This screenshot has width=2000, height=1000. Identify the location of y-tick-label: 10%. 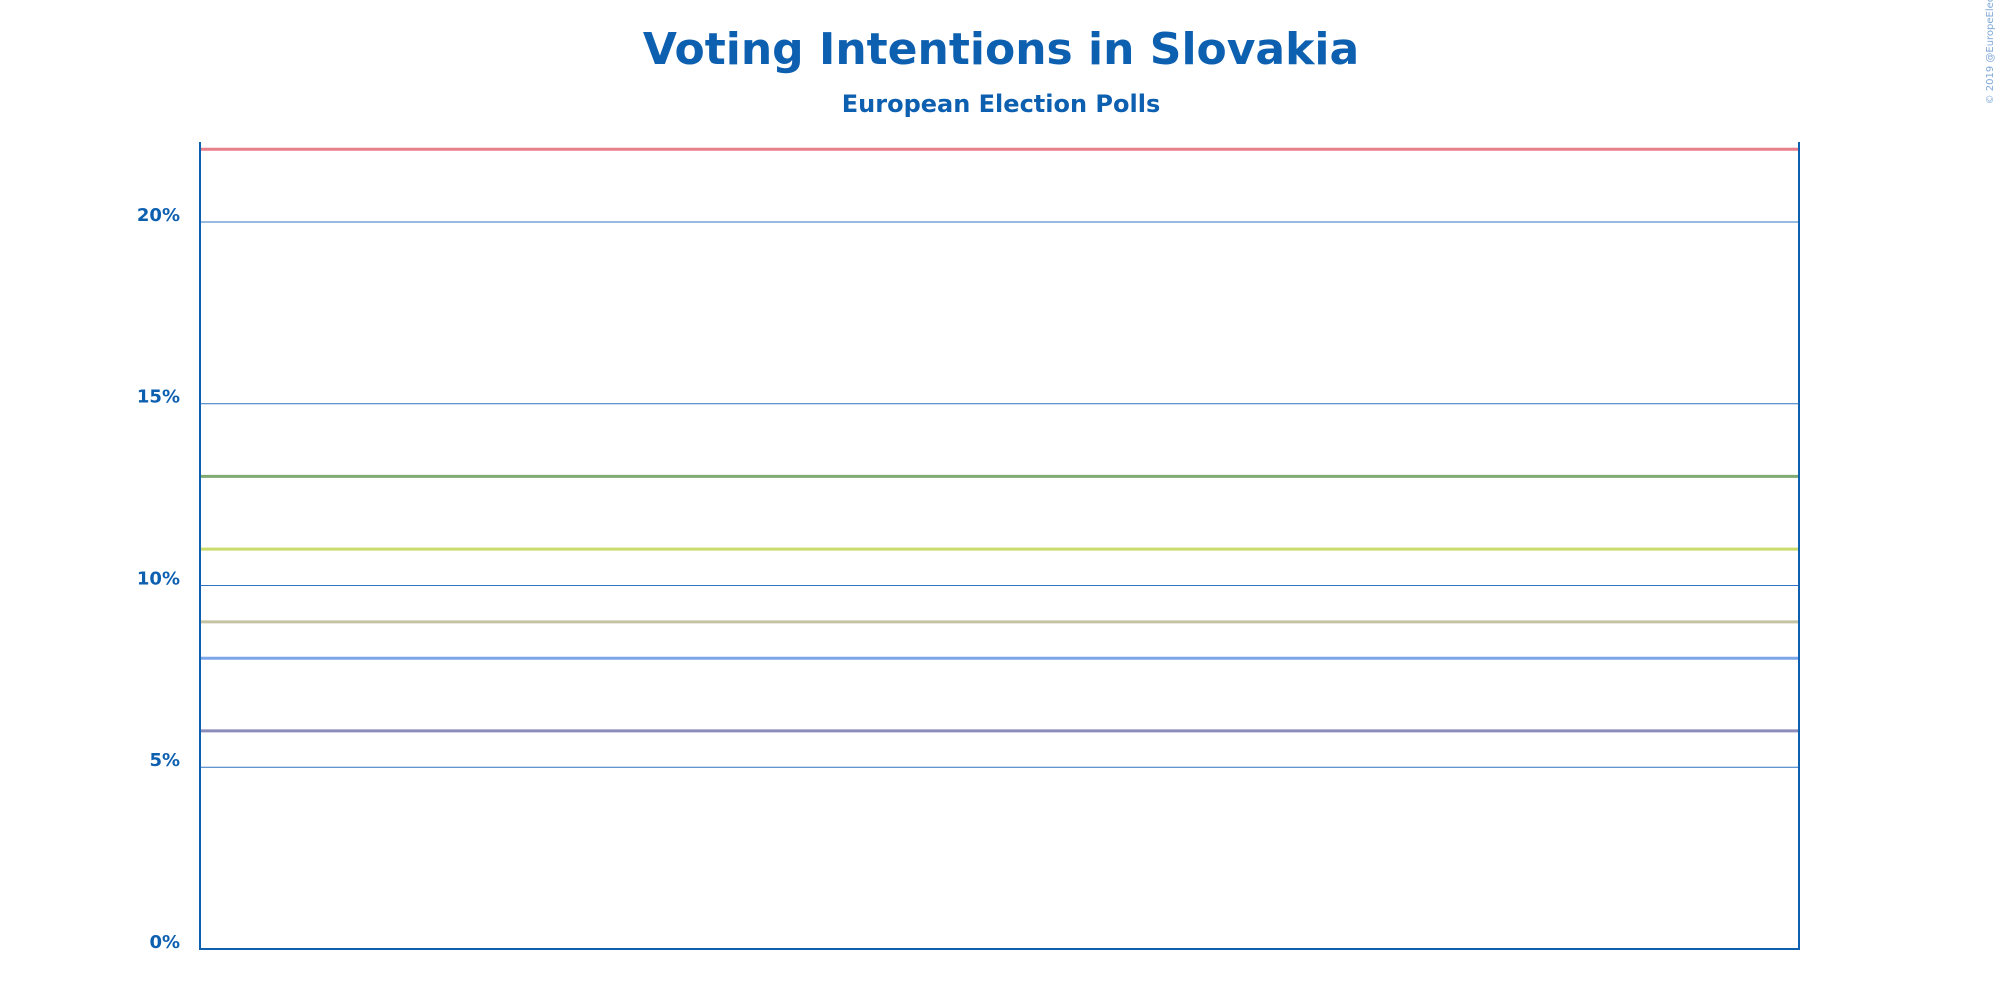
(158, 578).